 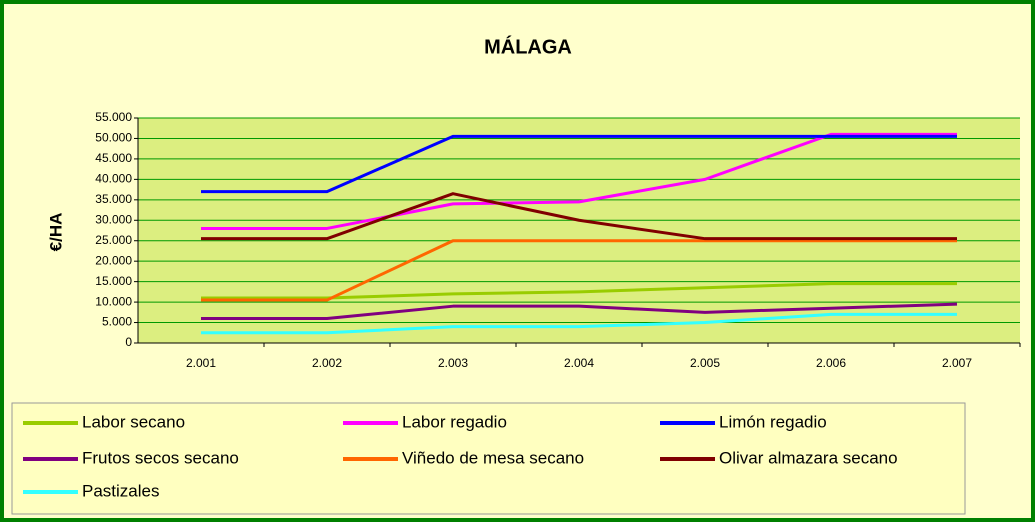 I want to click on legend-label: Olivar almazara secano, so click(x=808, y=457).